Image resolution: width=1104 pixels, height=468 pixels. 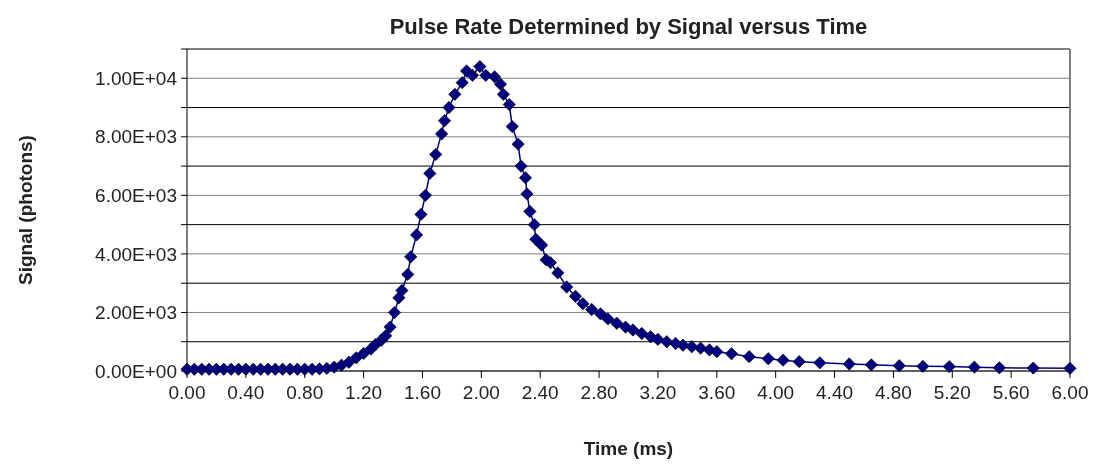 What do you see at coordinates (136, 137) in the screenshot?
I see `y-tick-label: 8.00E+03` at bounding box center [136, 137].